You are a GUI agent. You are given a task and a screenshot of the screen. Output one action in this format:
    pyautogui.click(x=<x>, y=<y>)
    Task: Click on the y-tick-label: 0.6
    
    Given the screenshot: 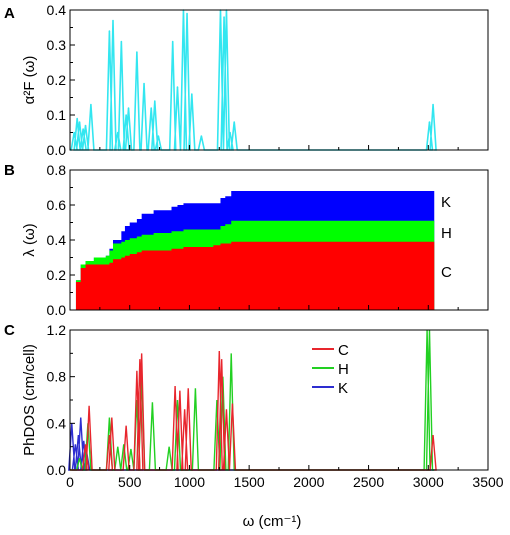 What is the action you would take?
    pyautogui.click(x=57, y=205)
    